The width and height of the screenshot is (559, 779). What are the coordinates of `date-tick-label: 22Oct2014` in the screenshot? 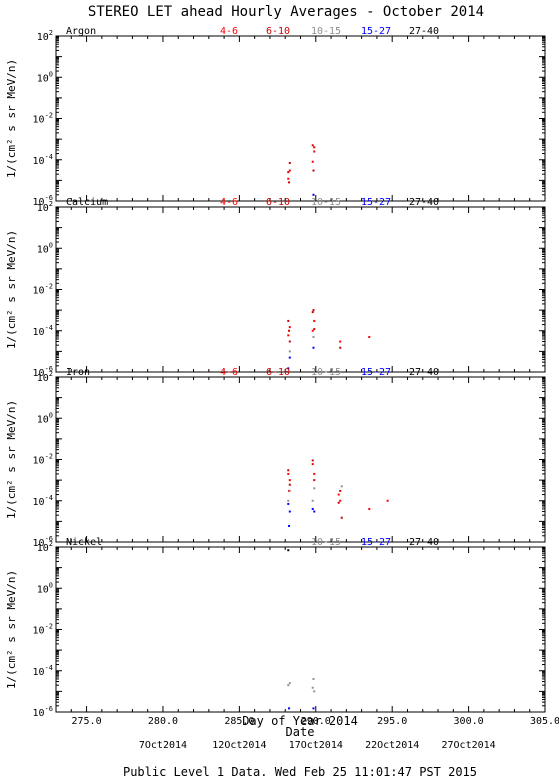 It's located at (392, 745).